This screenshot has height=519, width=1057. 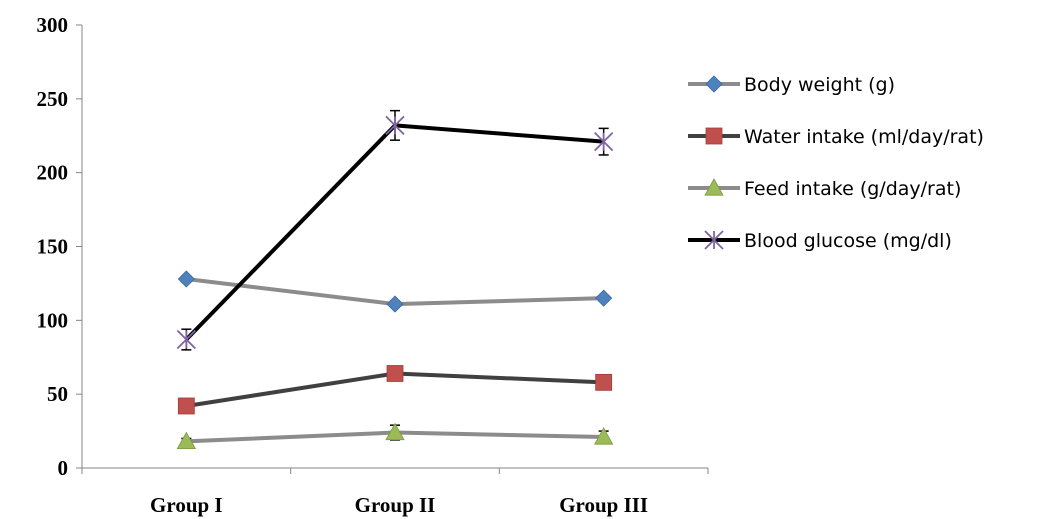 I want to click on y-tick-label: 200, so click(x=53, y=173).